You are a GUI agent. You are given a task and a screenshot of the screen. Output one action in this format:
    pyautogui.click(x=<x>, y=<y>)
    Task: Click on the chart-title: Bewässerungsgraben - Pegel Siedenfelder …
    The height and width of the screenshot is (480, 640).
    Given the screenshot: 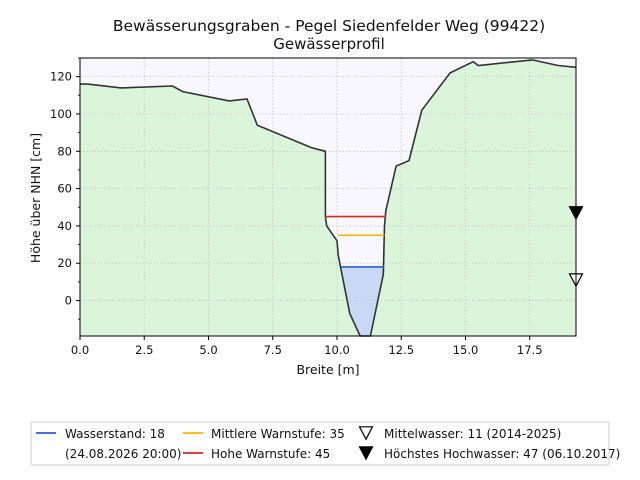 What is the action you would take?
    pyautogui.click(x=329, y=26)
    